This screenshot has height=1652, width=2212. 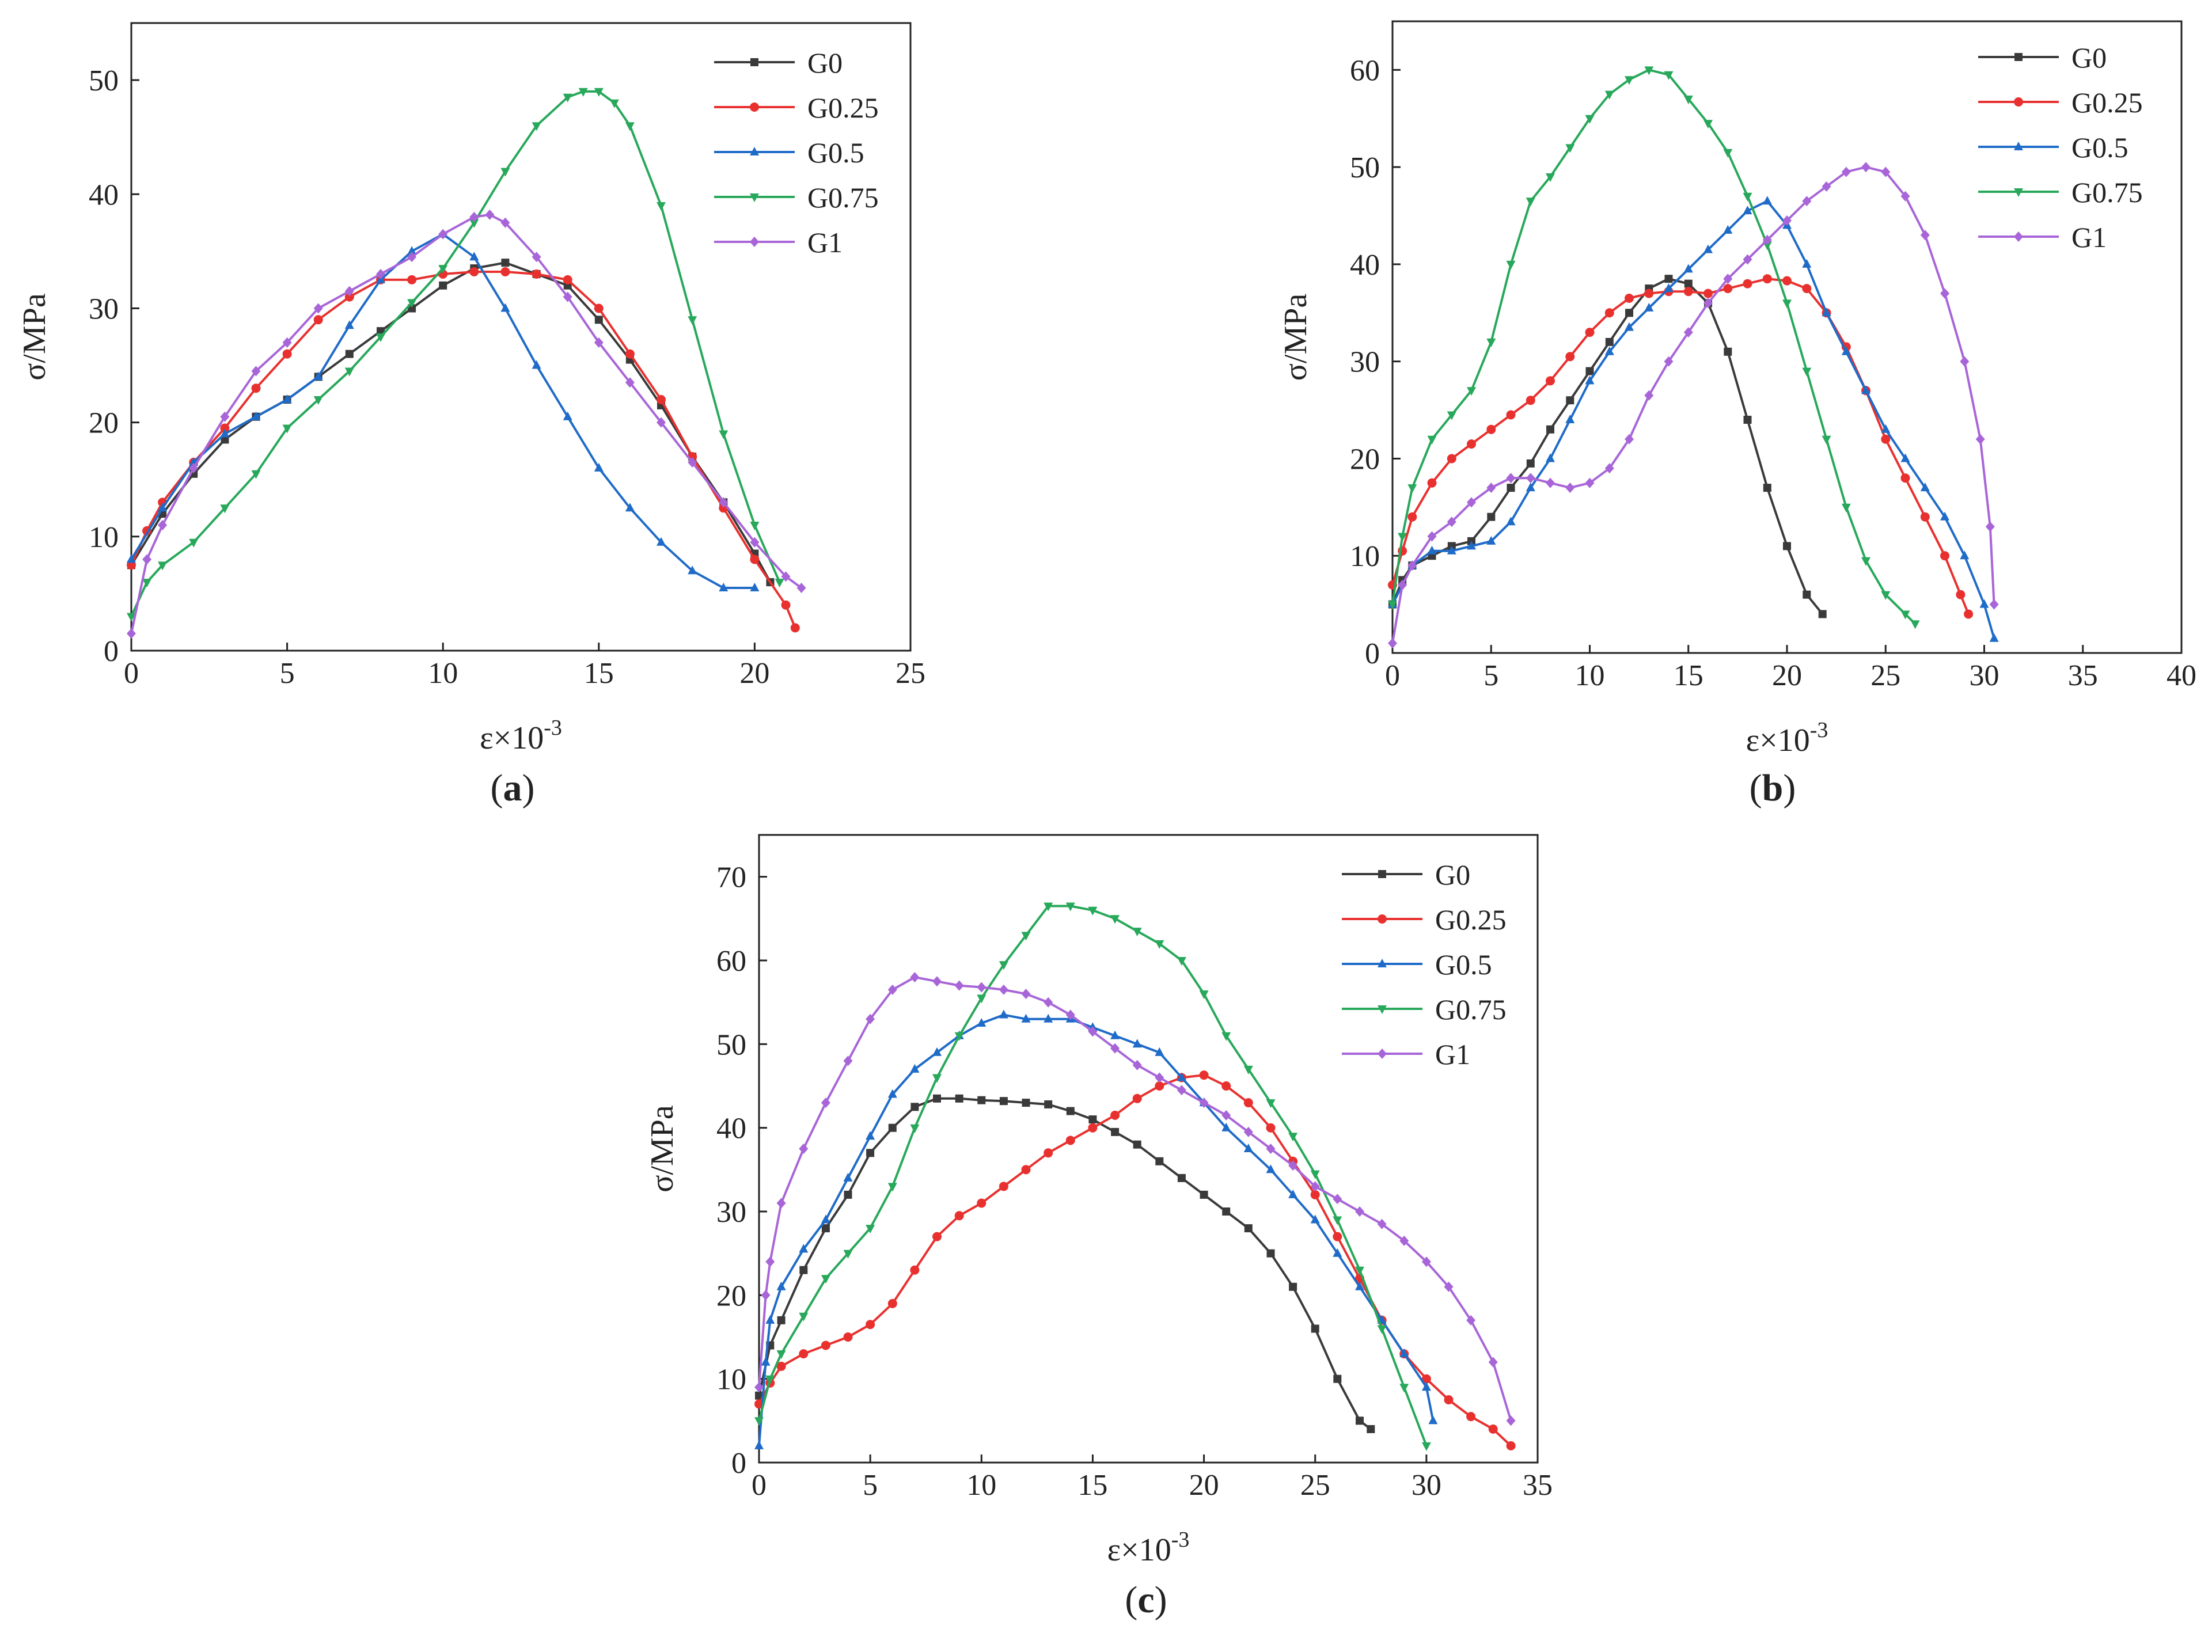 What do you see at coordinates (843, 108) in the screenshot?
I see `legend-label: G0.25` at bounding box center [843, 108].